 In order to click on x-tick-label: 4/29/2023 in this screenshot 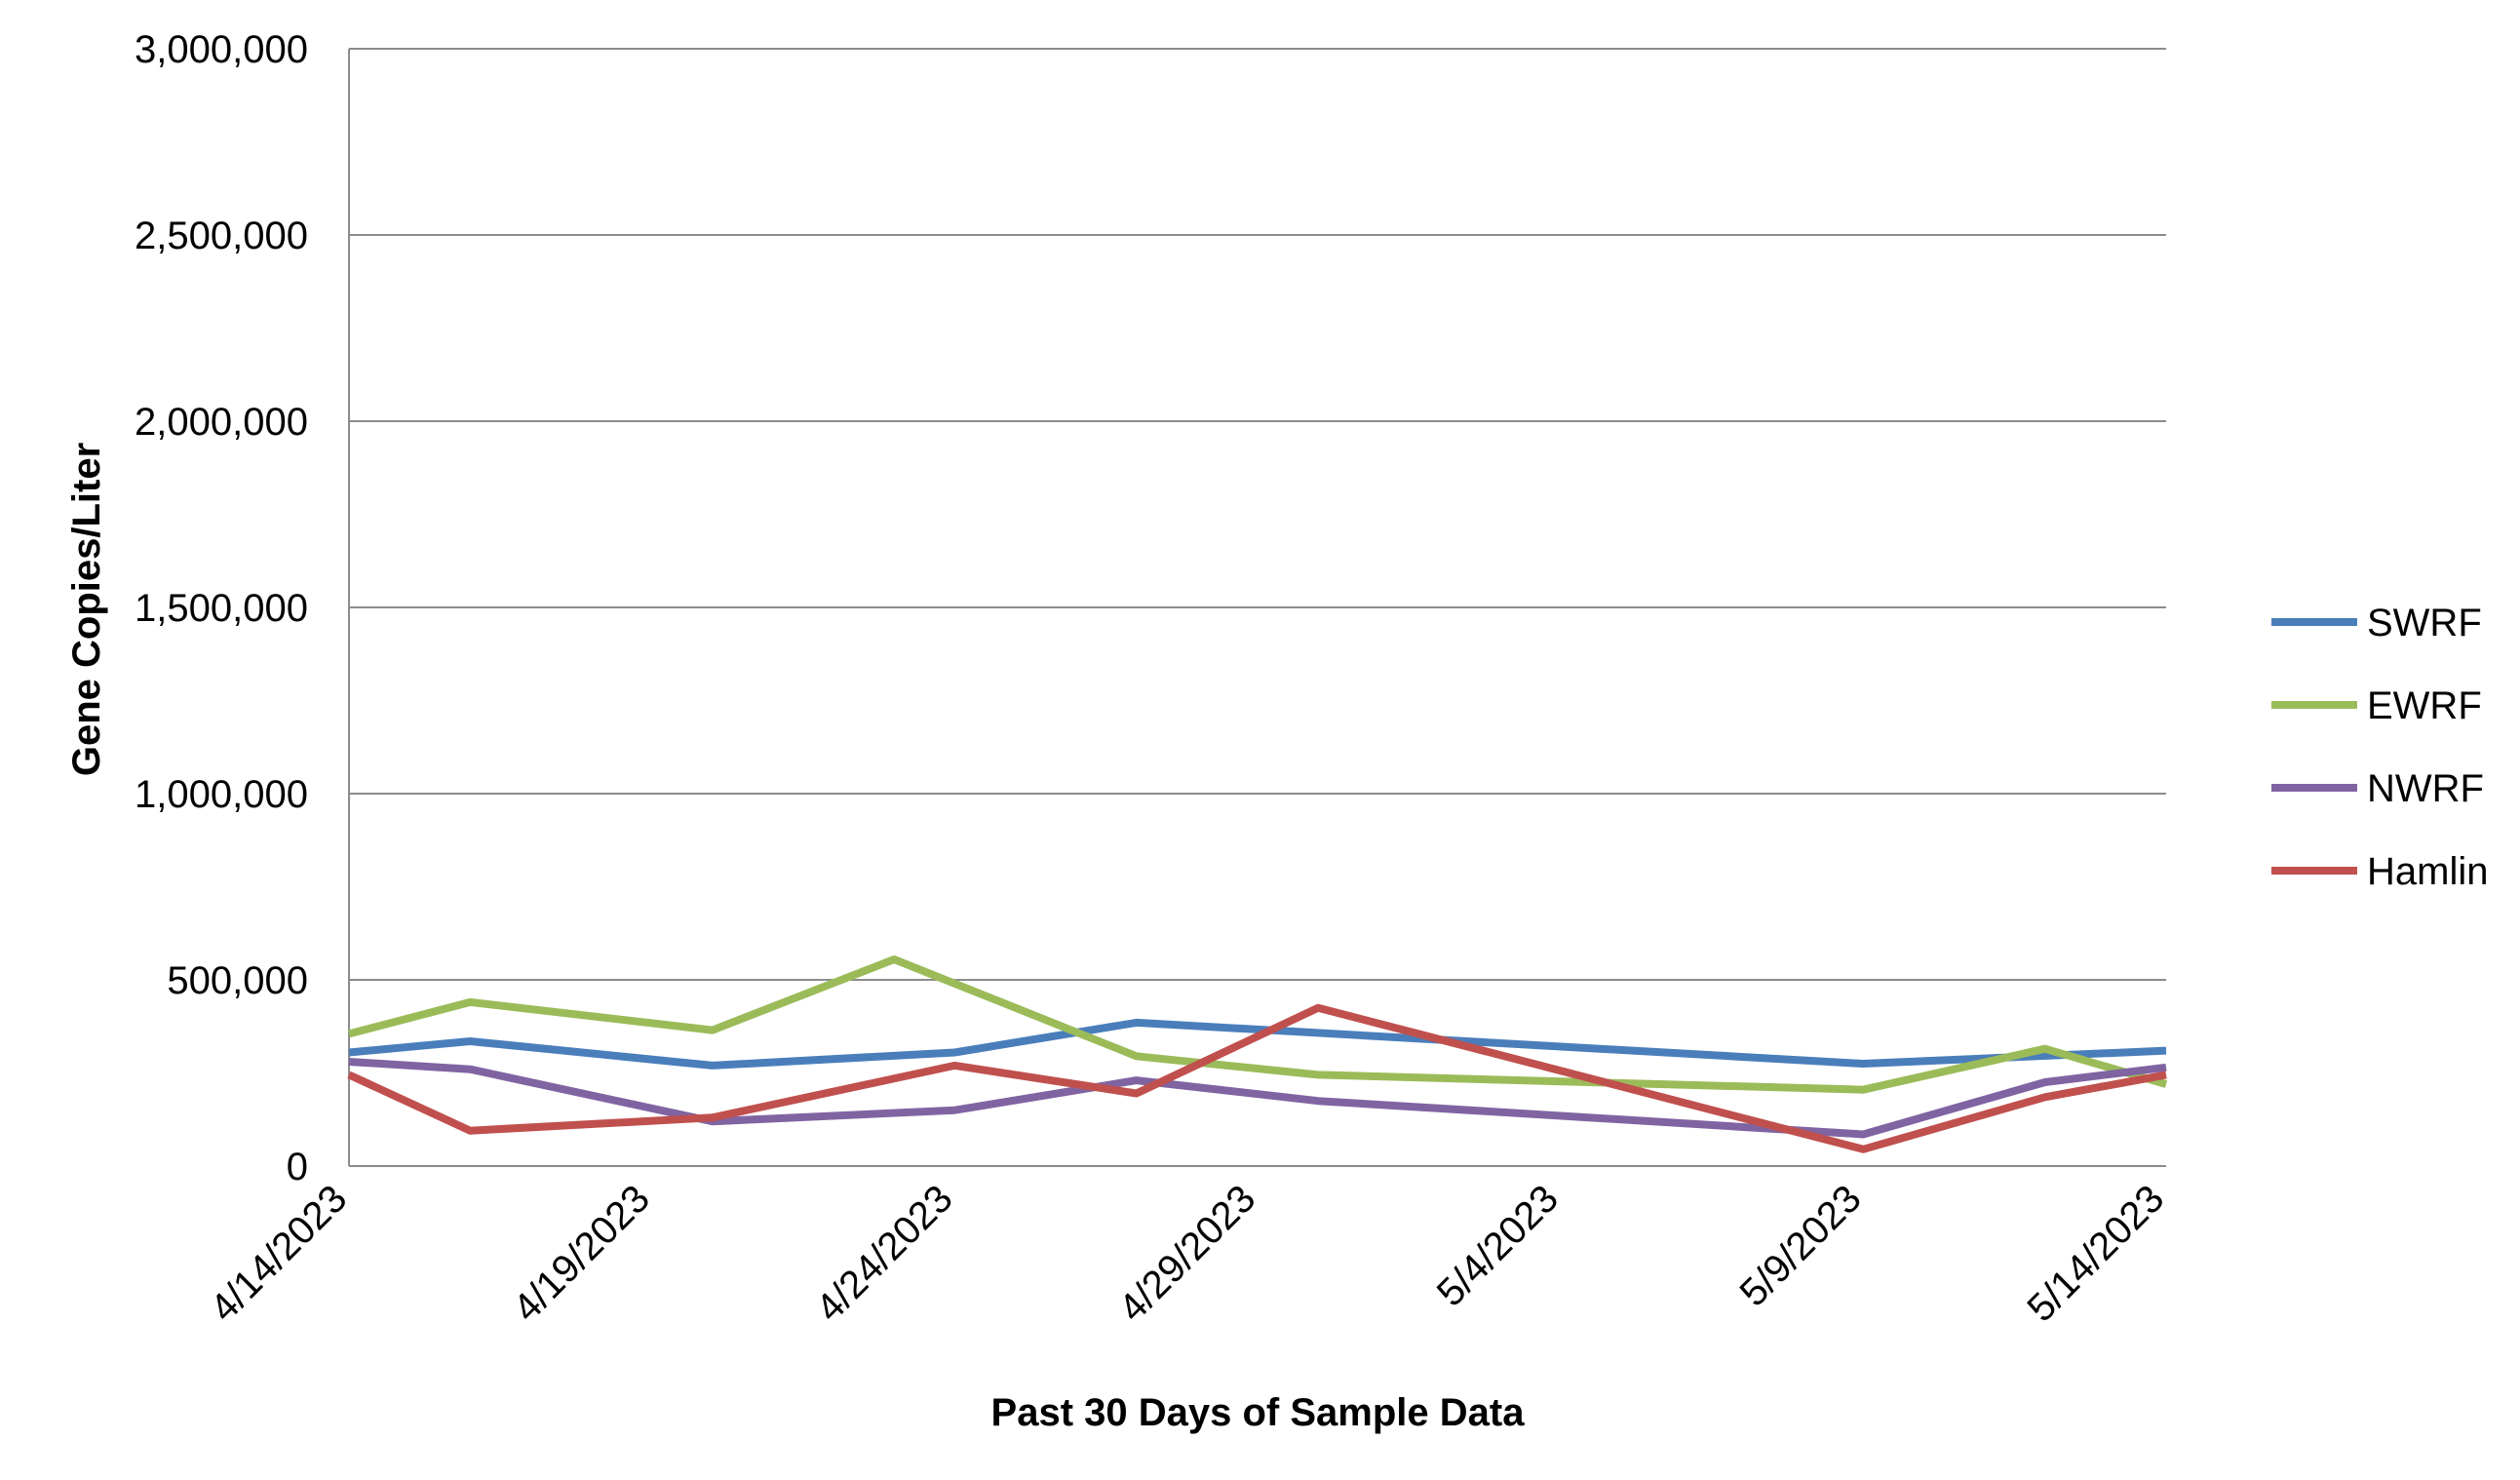, I will do `click(1186, 1253)`.